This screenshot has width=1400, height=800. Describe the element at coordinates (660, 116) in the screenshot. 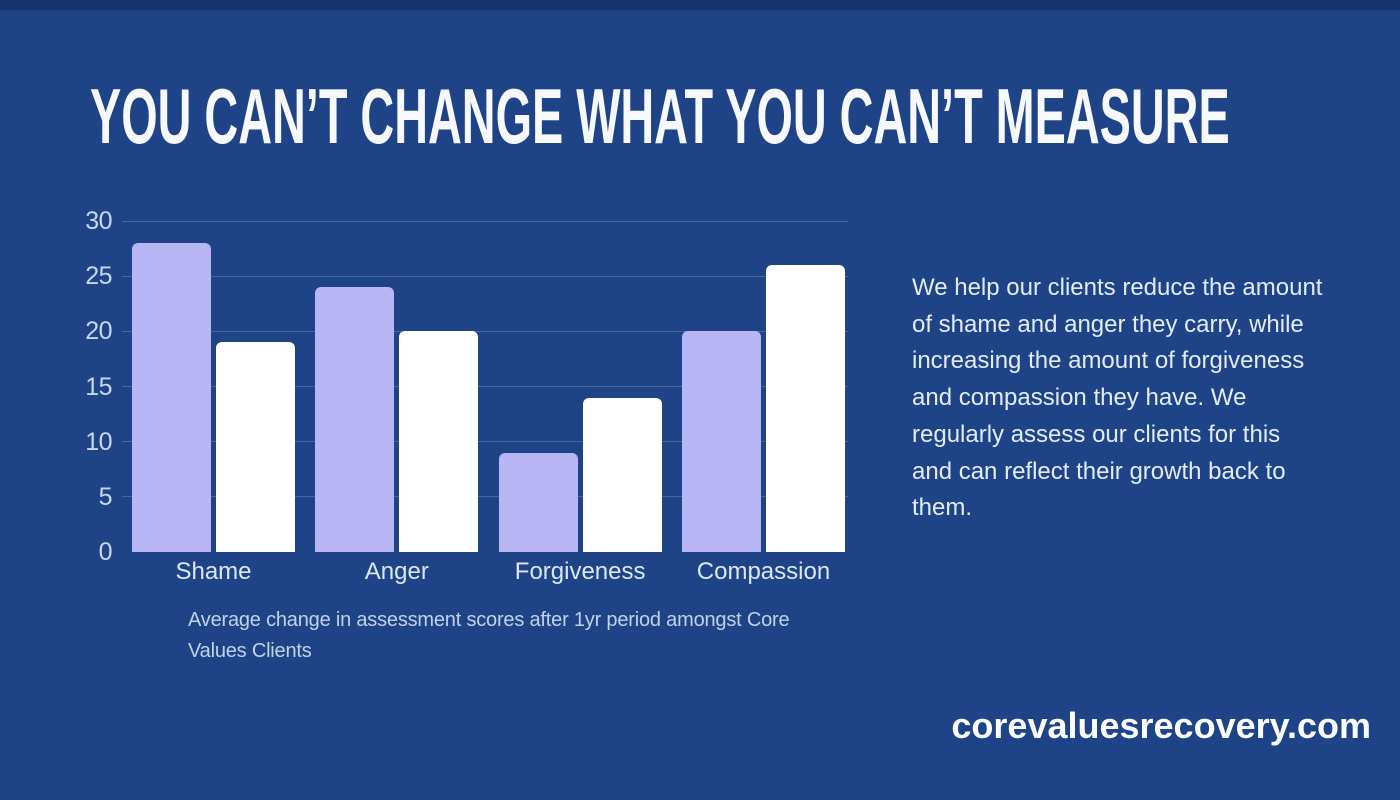

I see `page-title: YOU CAN’T CHANGE WHAT YOU CAN’T MEASURE` at that location.